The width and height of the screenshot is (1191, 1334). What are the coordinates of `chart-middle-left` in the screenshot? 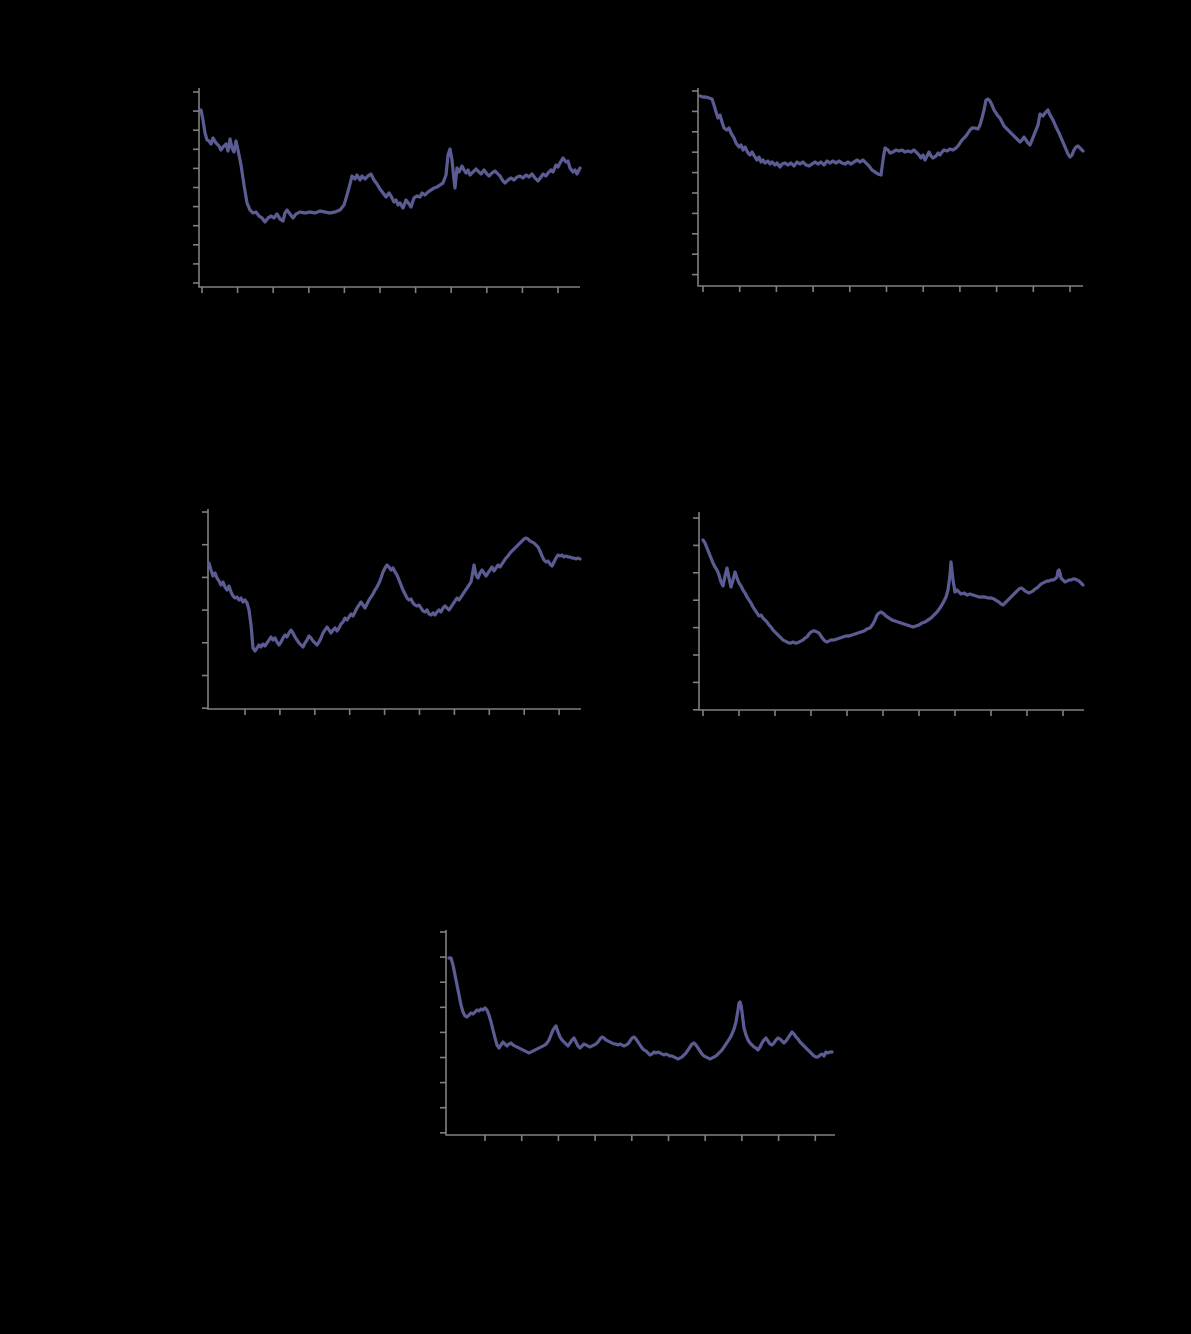 It's located at (392, 612).